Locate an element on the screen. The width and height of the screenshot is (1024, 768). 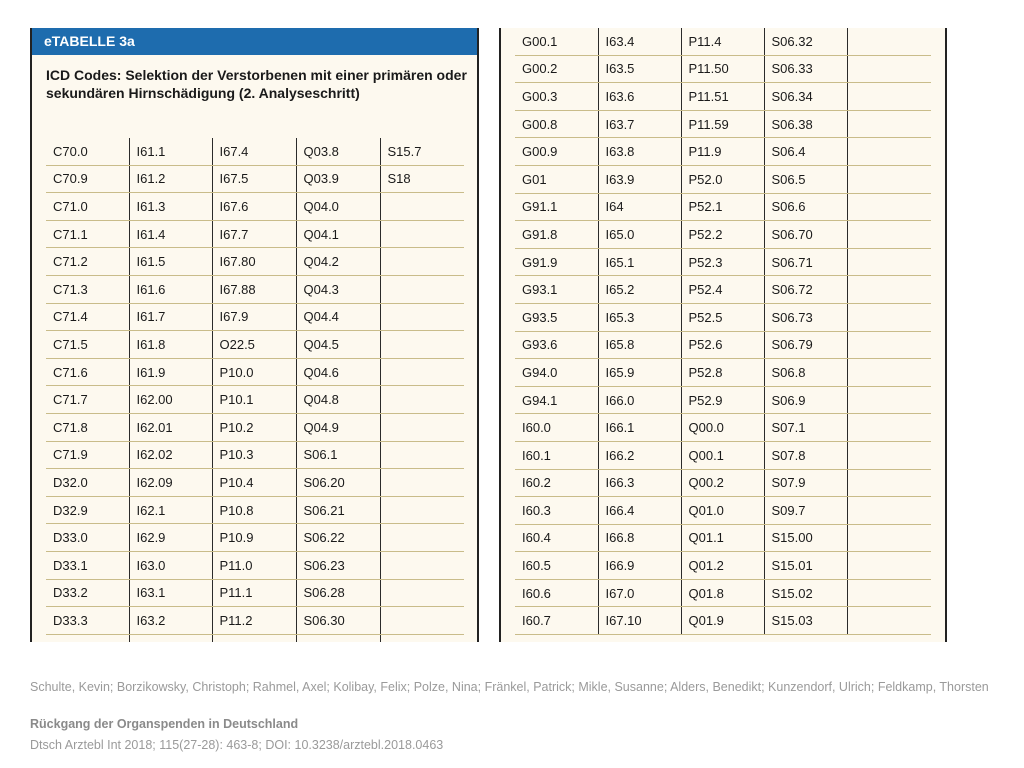
table-cell: Q01.2 is located at coordinates (723, 565).